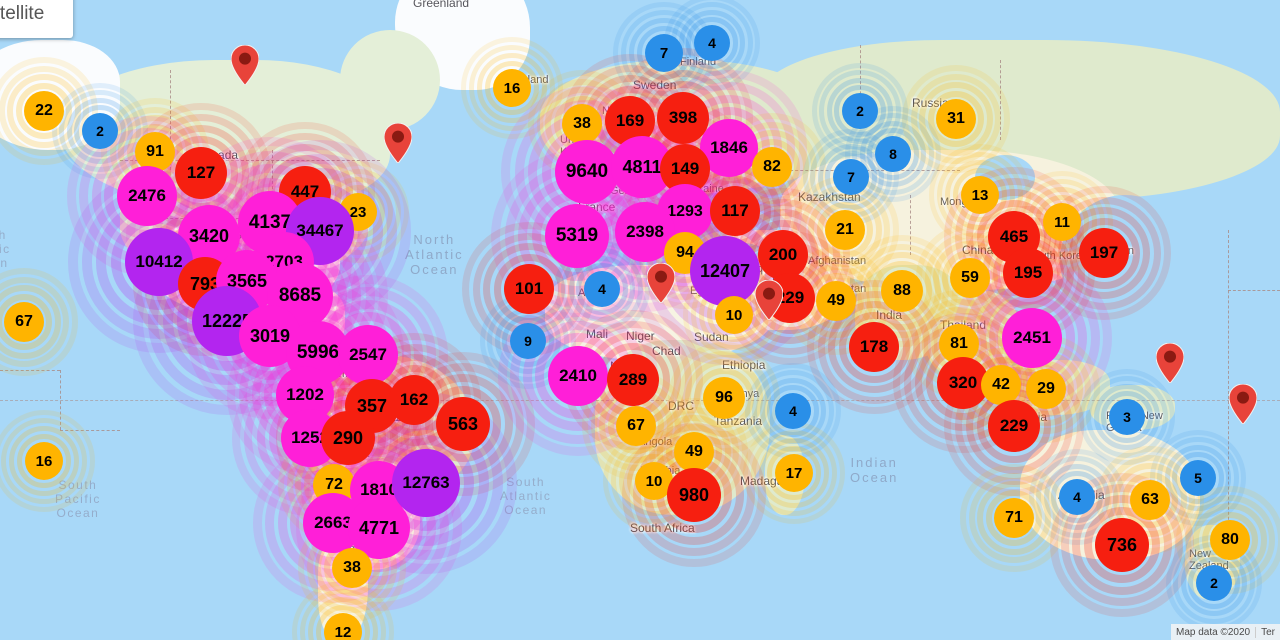  Describe the element at coordinates (712, 43) in the screenshot. I see `cluster-4-fi: 4` at that location.